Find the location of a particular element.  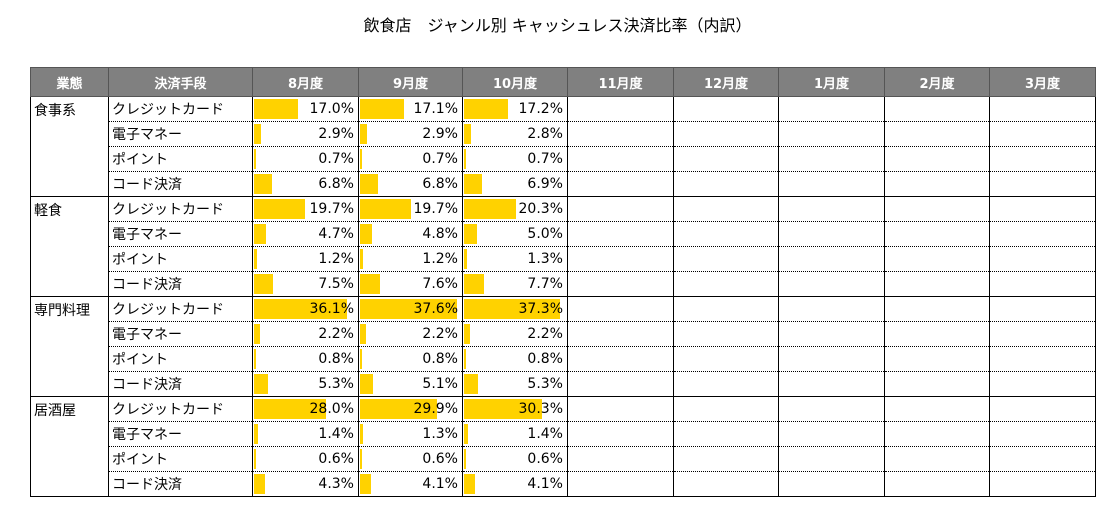

value-label: 17.2% is located at coordinates (540, 109).